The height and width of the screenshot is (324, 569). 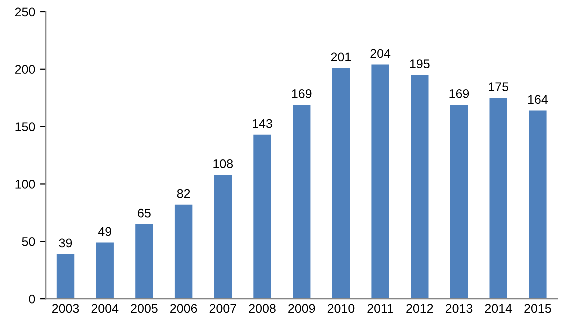 I want to click on x-tick-label: 2007, so click(x=223, y=309).